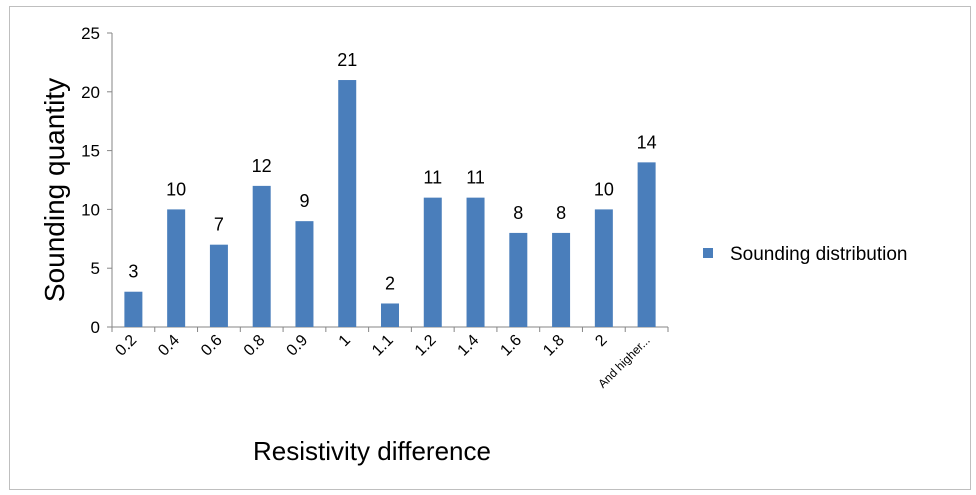  What do you see at coordinates (95, 327) in the screenshot?
I see `y-tick-label: 0` at bounding box center [95, 327].